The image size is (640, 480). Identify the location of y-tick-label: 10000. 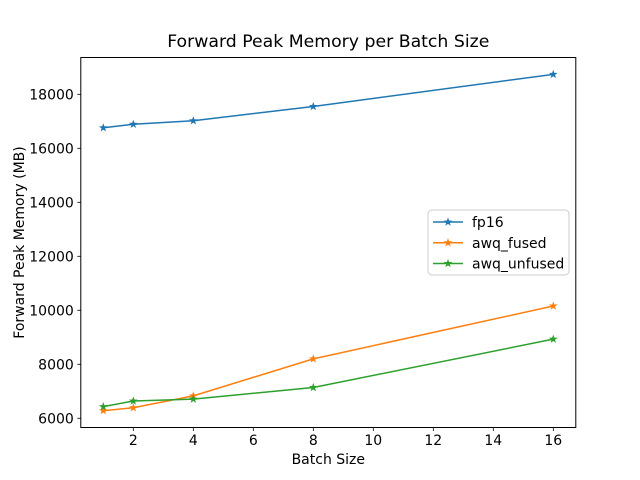
(51, 311).